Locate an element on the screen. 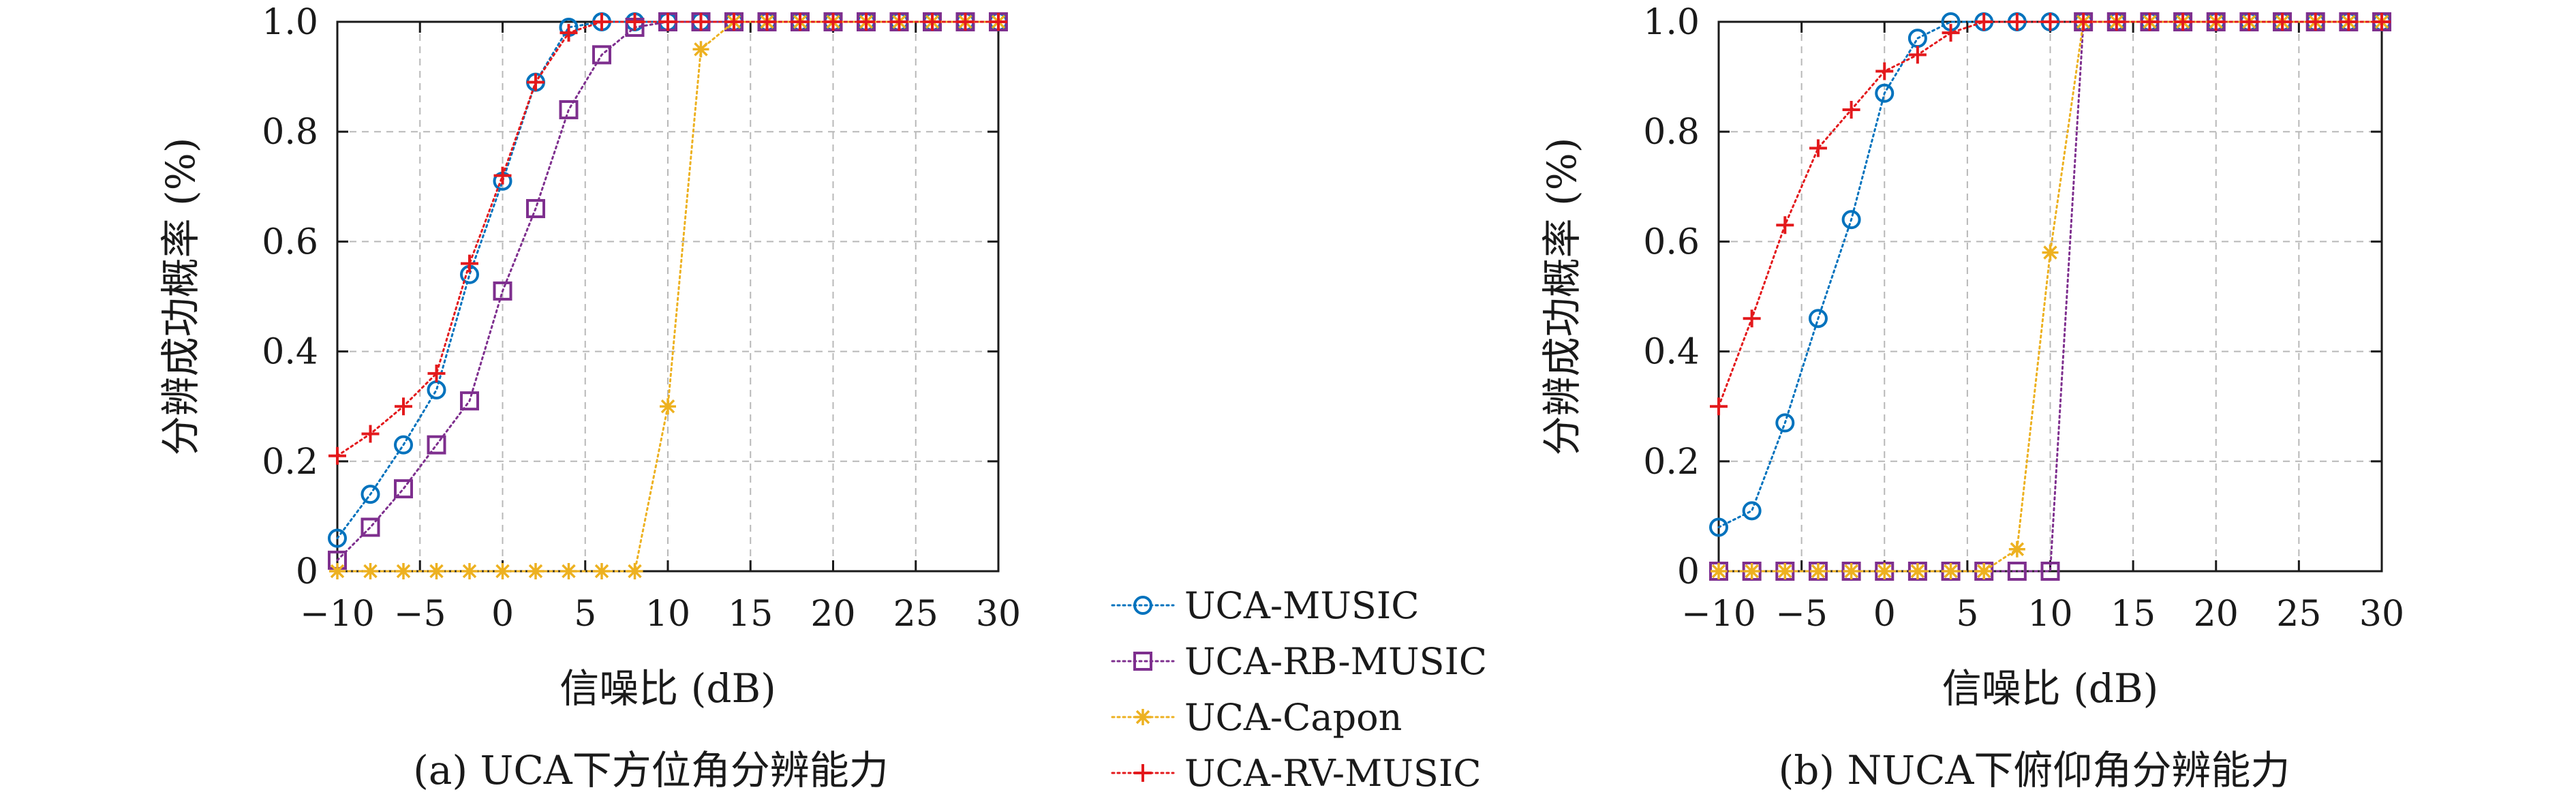 The width and height of the screenshot is (2576, 805). series-uca-rv-music is located at coordinates (667, 239).